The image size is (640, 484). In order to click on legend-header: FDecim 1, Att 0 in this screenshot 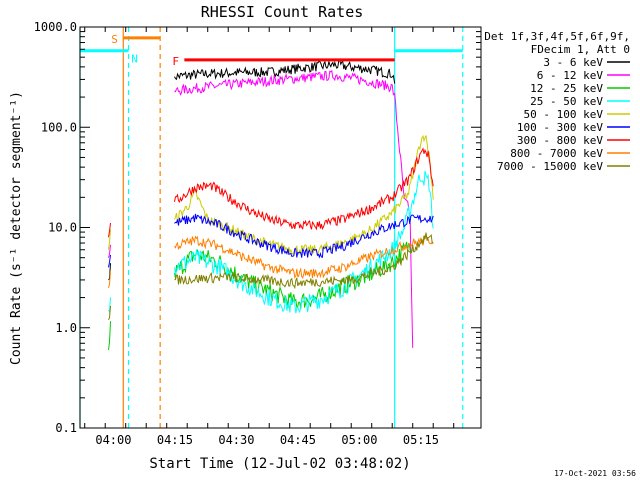, I will do `click(580, 49)`.